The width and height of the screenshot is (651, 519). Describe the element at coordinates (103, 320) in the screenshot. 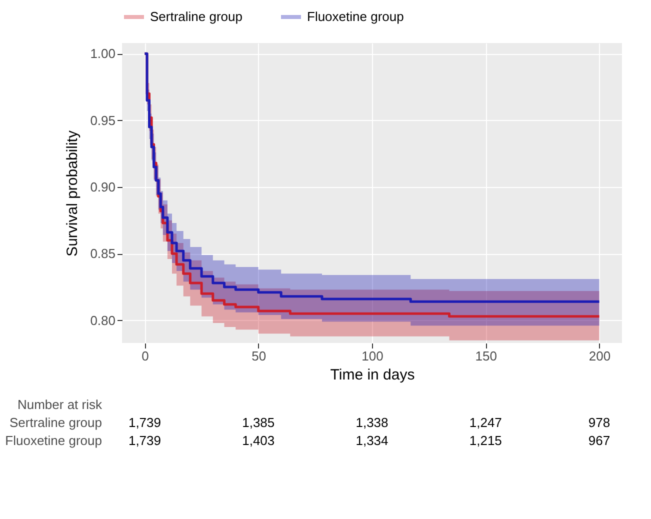

I see `y-tick-label: 0.80` at that location.